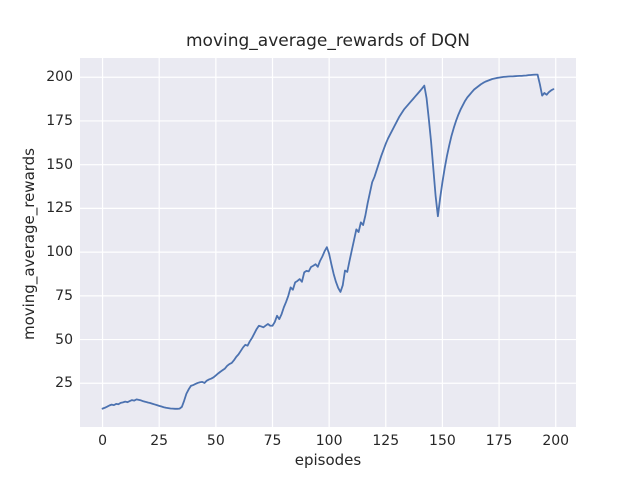  Describe the element at coordinates (102, 441) in the screenshot. I see `x-tick-label: 0` at that location.